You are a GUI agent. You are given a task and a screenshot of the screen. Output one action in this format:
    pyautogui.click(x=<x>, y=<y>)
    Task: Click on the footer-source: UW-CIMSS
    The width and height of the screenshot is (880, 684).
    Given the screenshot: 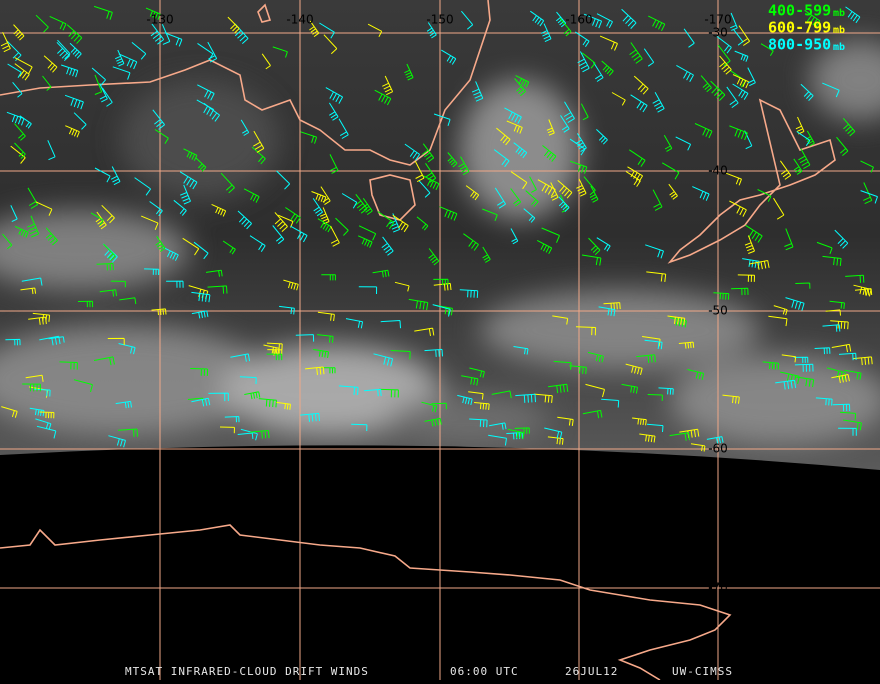 What is the action you would take?
    pyautogui.click(x=702, y=671)
    